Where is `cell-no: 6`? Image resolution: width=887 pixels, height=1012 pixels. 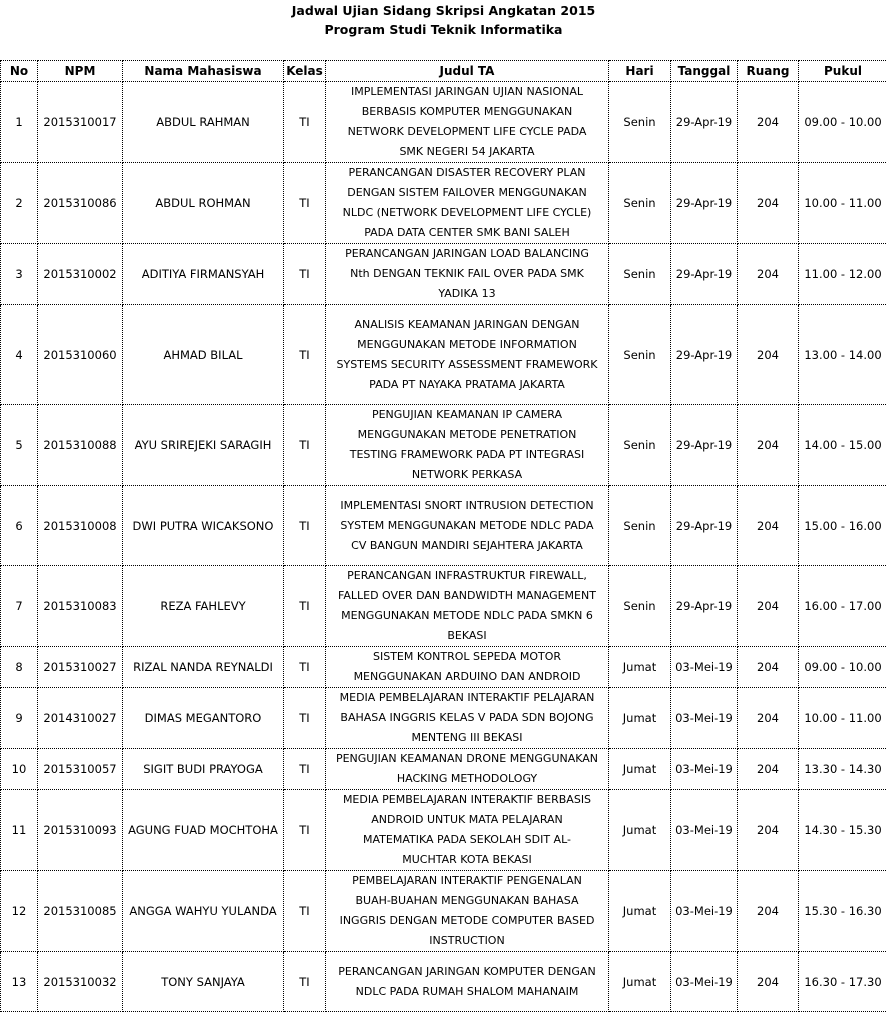 cell-no: 6 is located at coordinates (19, 526).